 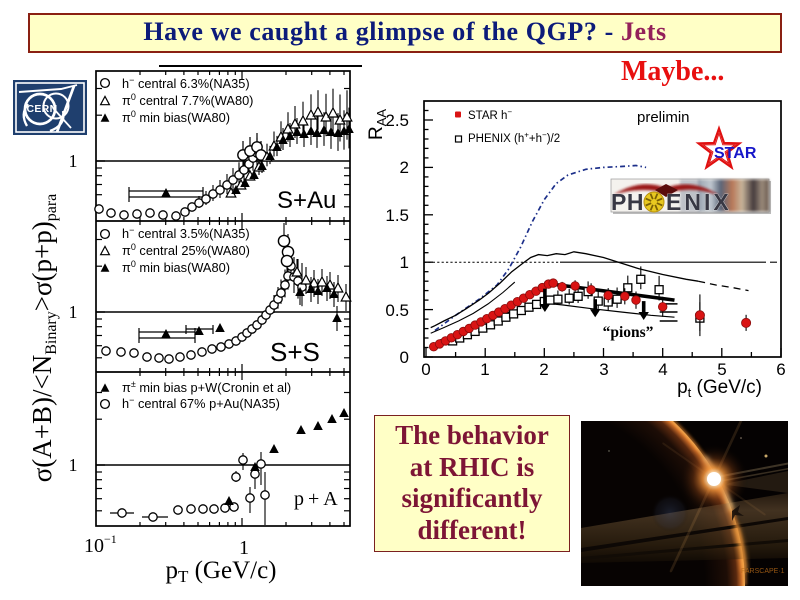 What do you see at coordinates (662, 369) in the screenshot?
I see `svg-text: 4` at bounding box center [662, 369].